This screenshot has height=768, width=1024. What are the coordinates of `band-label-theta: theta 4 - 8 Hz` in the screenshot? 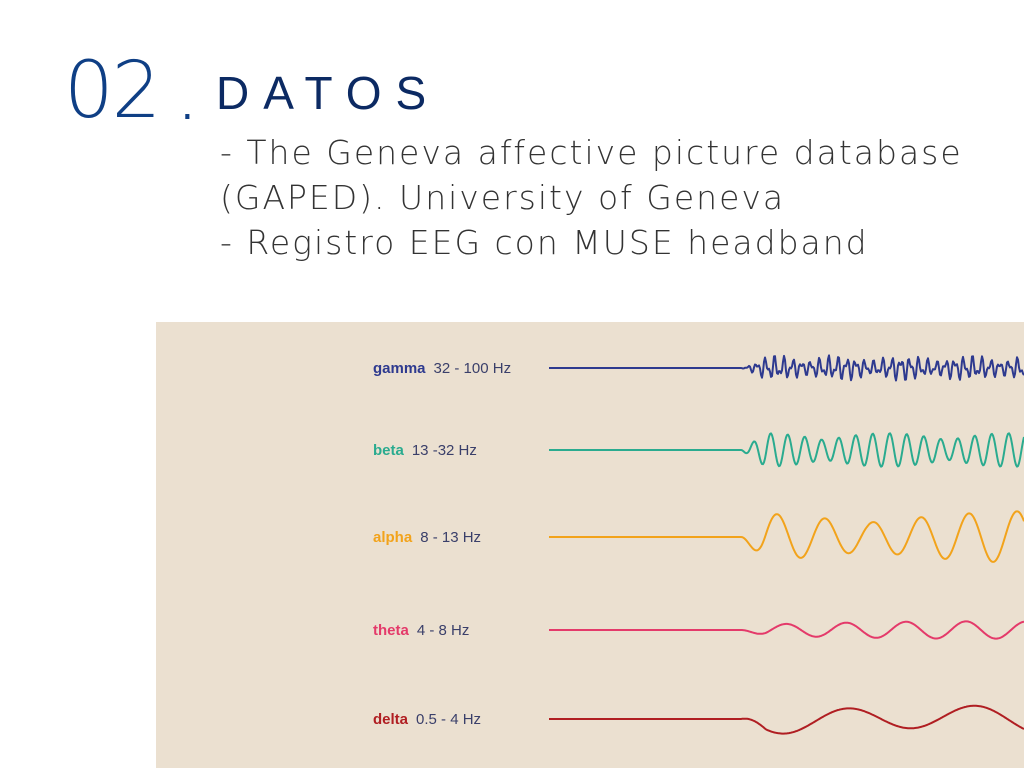 It's located at (421, 630).